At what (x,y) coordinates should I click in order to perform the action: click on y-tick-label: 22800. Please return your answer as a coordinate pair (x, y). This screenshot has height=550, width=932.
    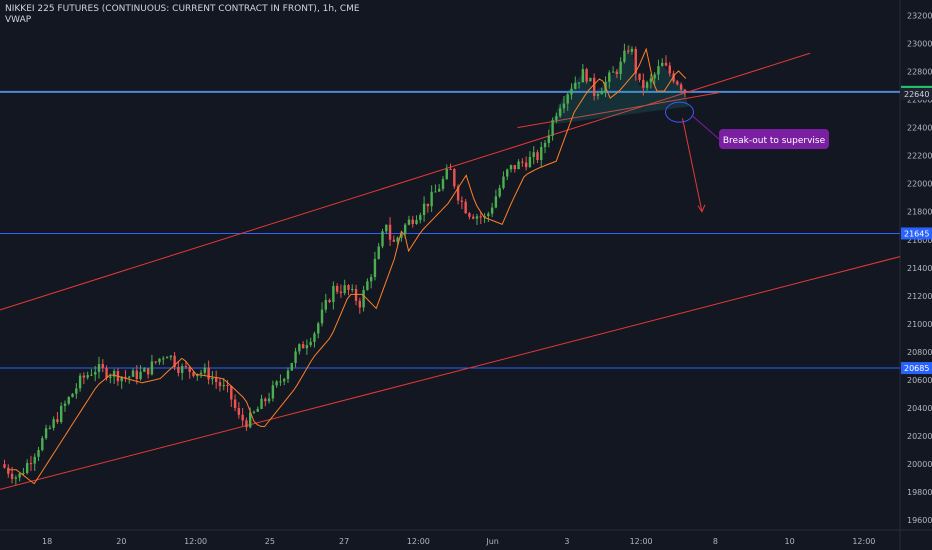
    Looking at the image, I should click on (919, 72).